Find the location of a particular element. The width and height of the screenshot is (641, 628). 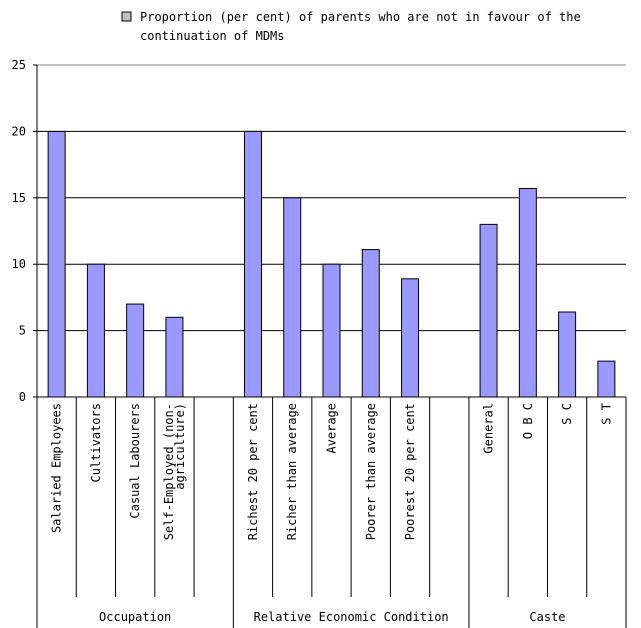

category-label: O B C is located at coordinates (528, 421).